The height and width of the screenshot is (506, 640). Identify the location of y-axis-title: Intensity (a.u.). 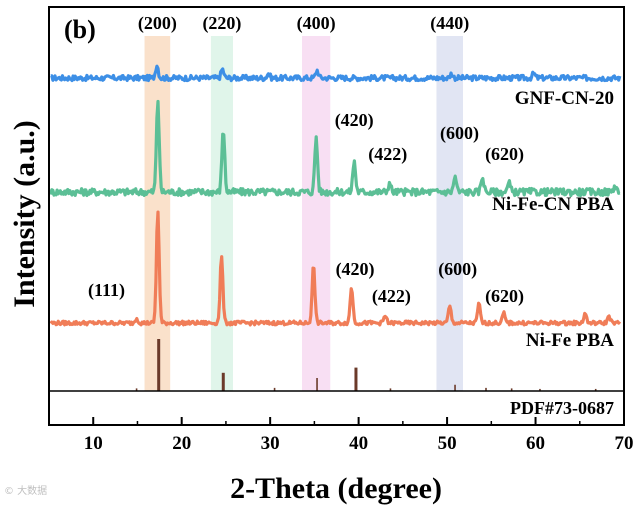
(24, 214).